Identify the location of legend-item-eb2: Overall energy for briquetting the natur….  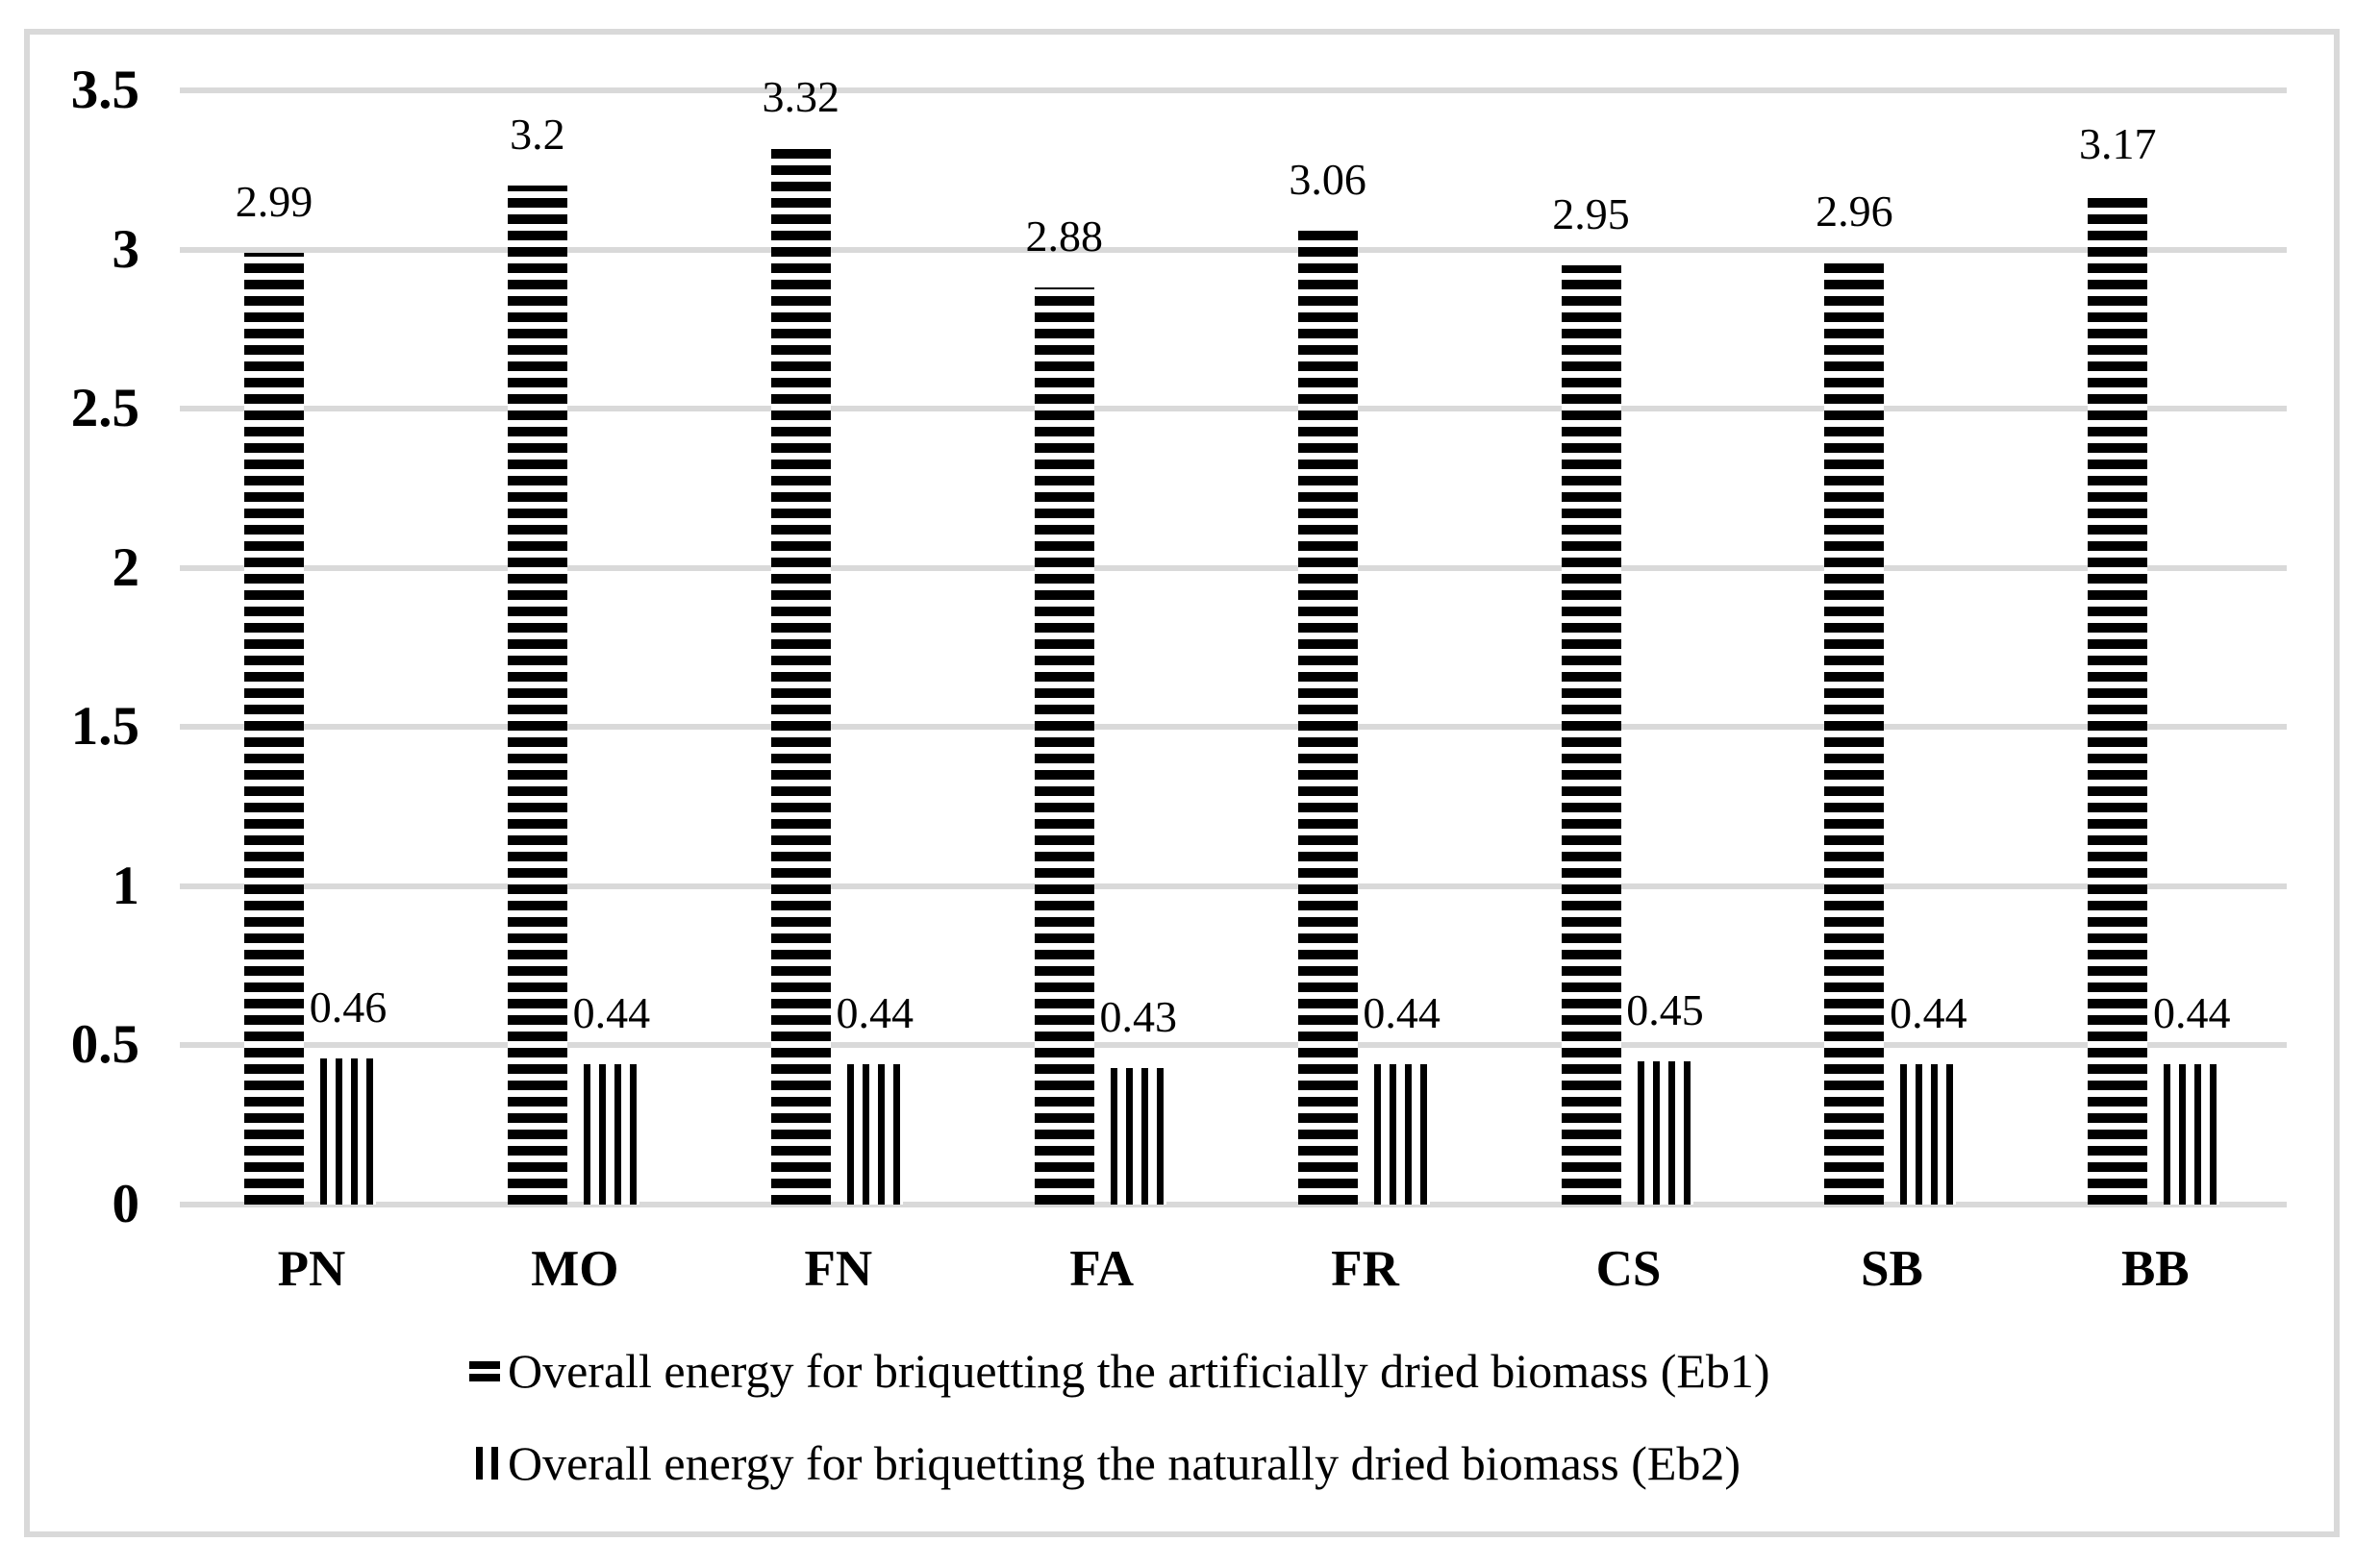
(1119, 1463).